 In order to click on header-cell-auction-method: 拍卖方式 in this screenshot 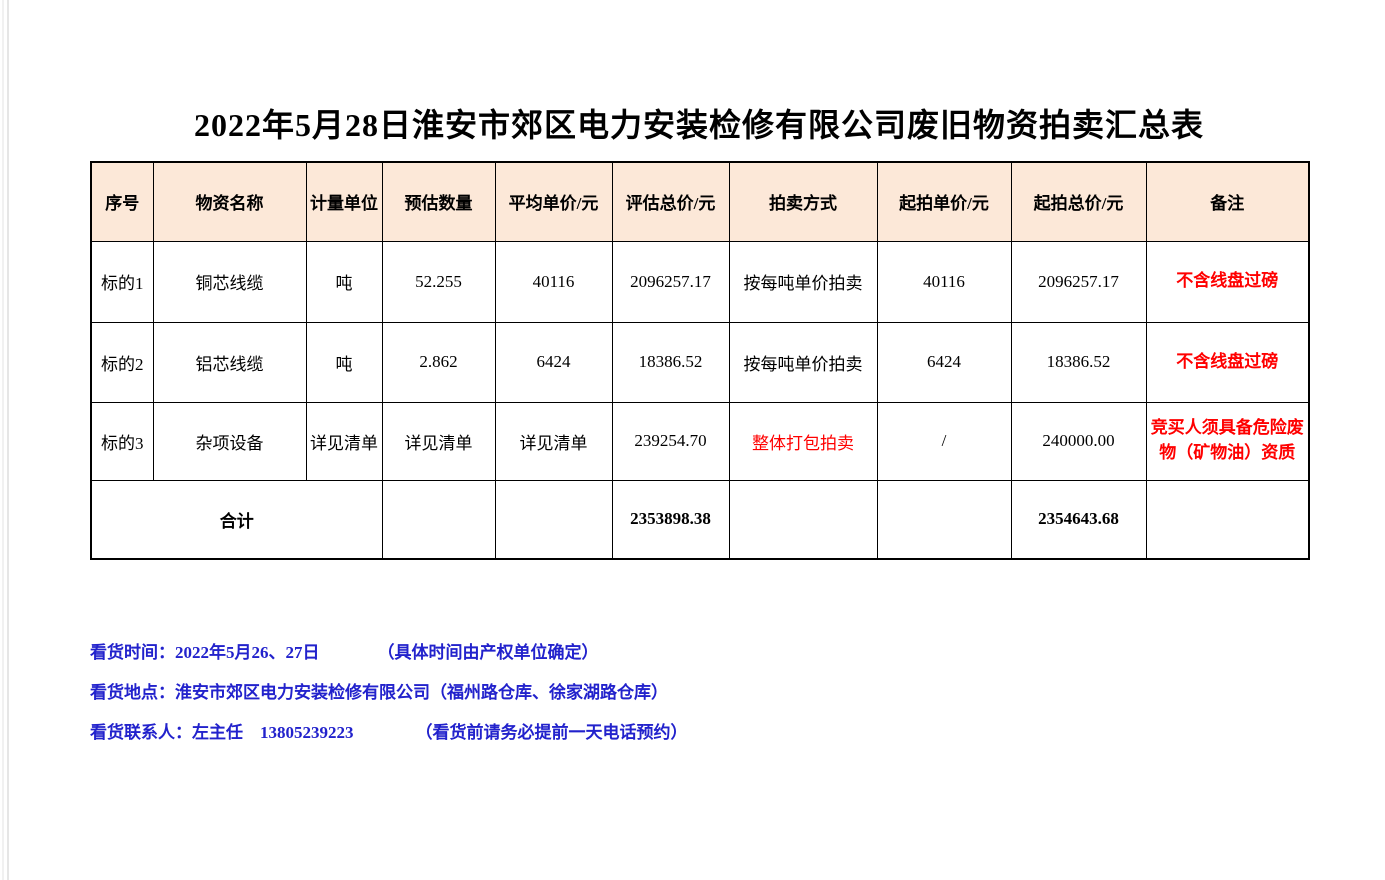, I will do `click(803, 201)`.